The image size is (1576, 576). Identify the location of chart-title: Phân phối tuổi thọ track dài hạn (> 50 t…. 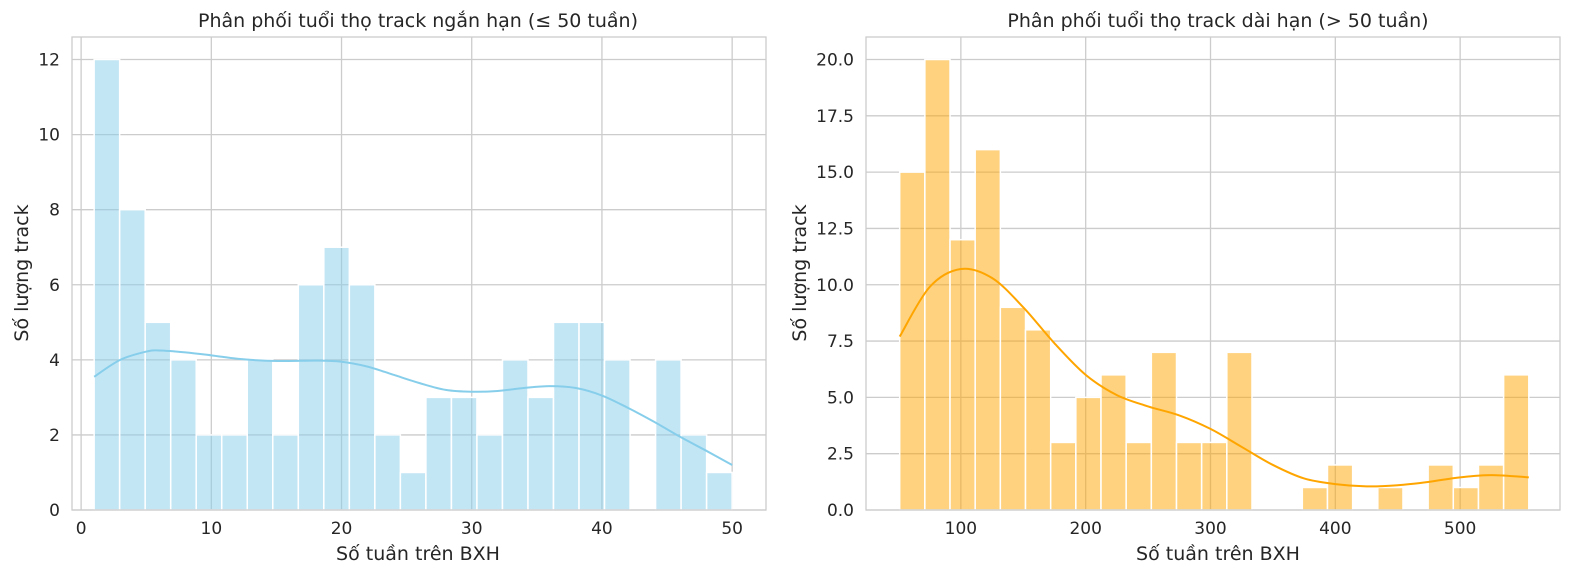
(1217, 21).